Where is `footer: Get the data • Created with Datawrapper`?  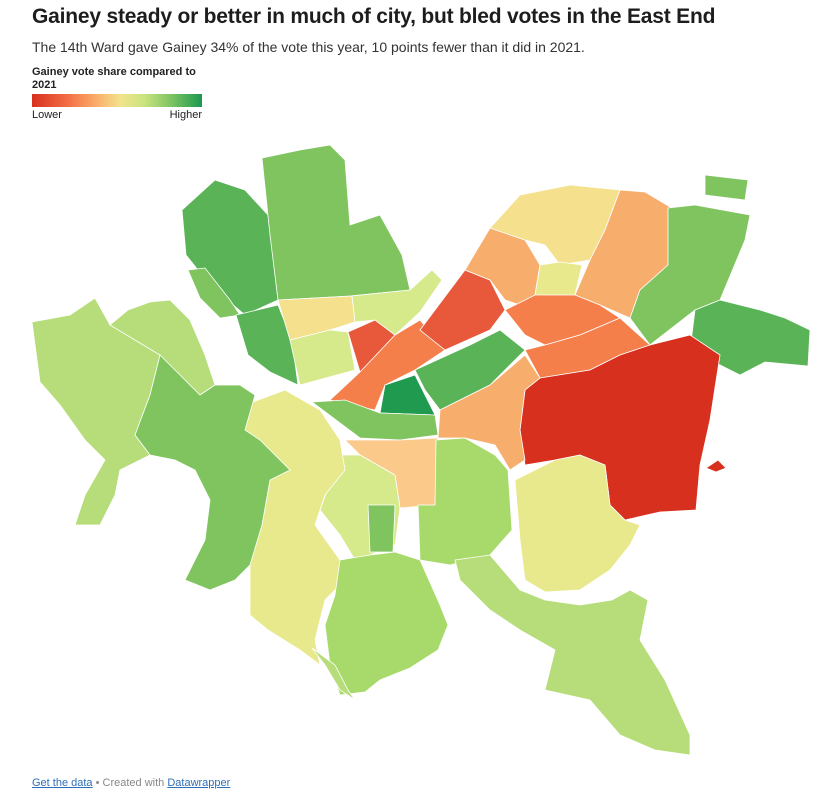
footer: Get the data • Created with Datawrapper is located at coordinates (131, 783).